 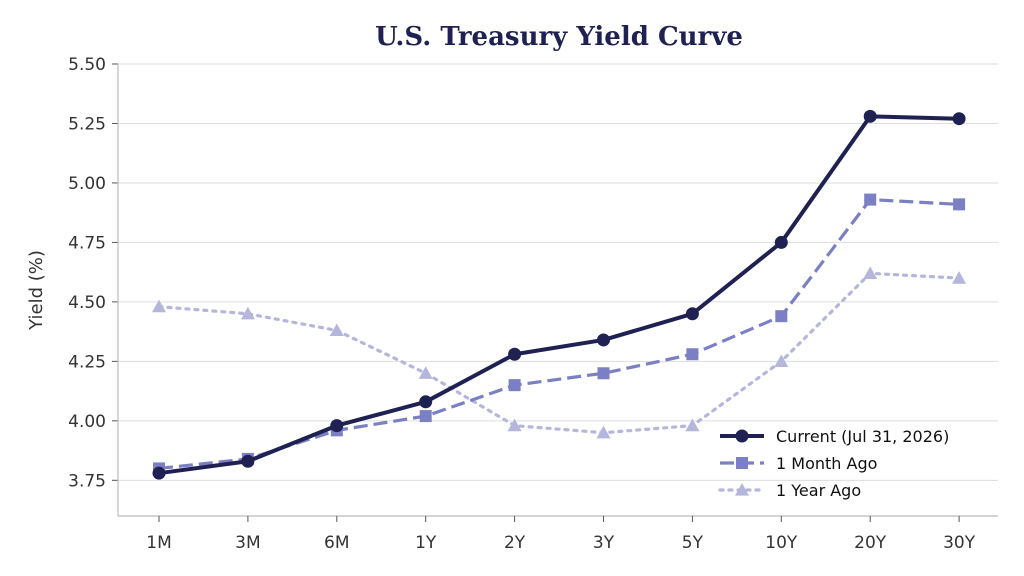 I want to click on y-tick-label: 4.00, so click(x=87, y=422).